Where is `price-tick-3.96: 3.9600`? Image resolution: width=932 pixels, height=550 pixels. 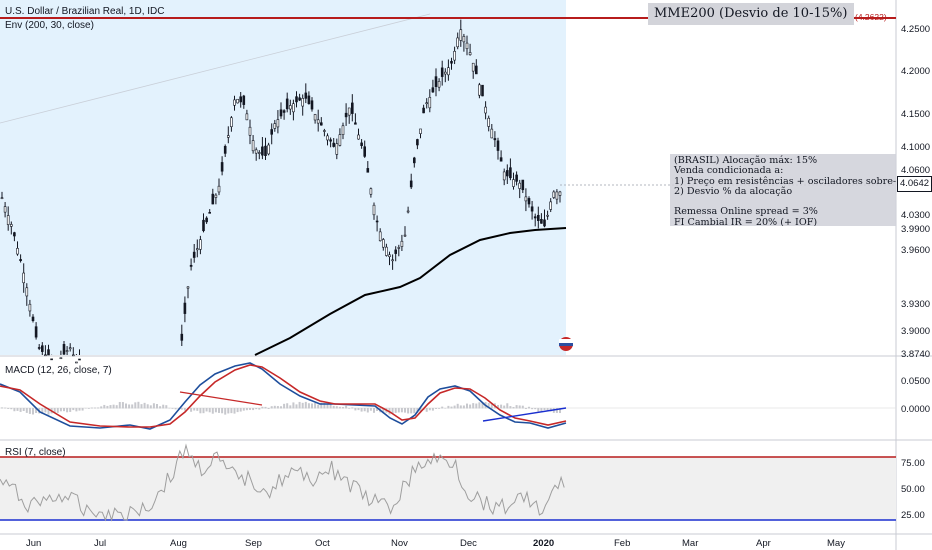 price-tick-3.96: 3.9600 is located at coordinates (915, 250).